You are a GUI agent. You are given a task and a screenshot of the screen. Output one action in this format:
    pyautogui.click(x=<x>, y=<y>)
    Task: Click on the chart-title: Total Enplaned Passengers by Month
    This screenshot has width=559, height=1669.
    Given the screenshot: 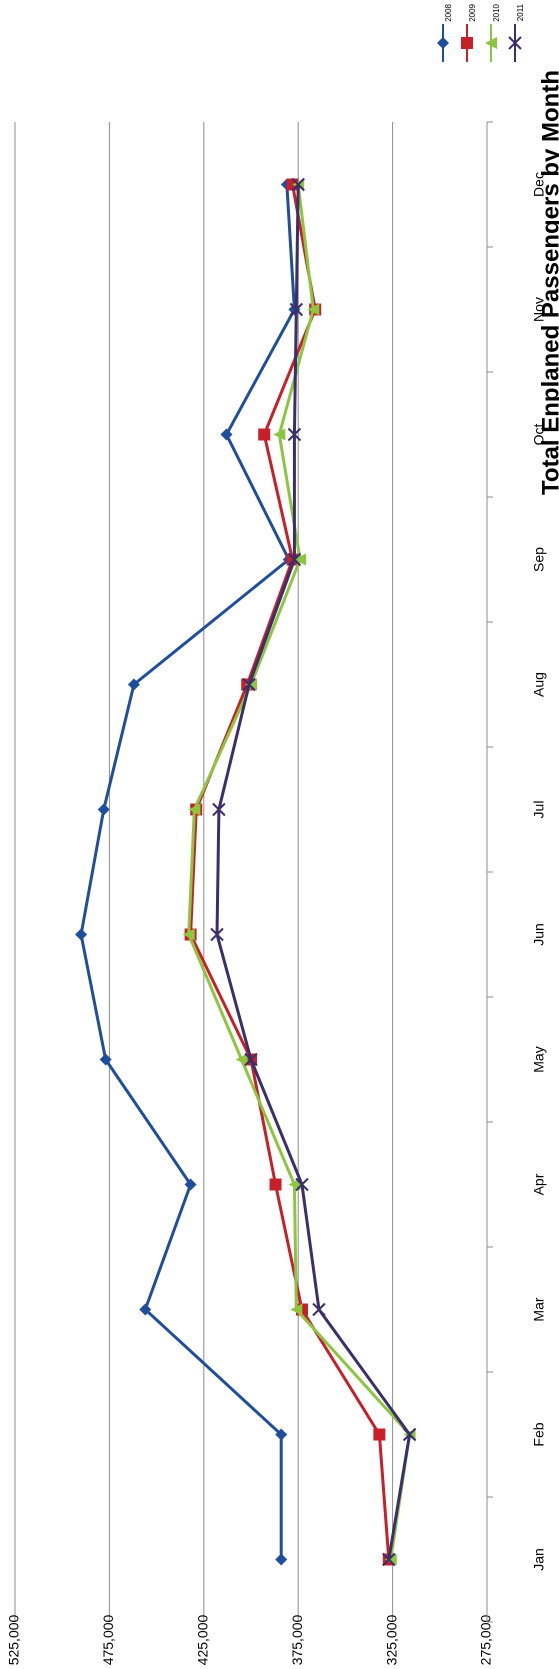 What is the action you would take?
    pyautogui.click(x=548, y=282)
    